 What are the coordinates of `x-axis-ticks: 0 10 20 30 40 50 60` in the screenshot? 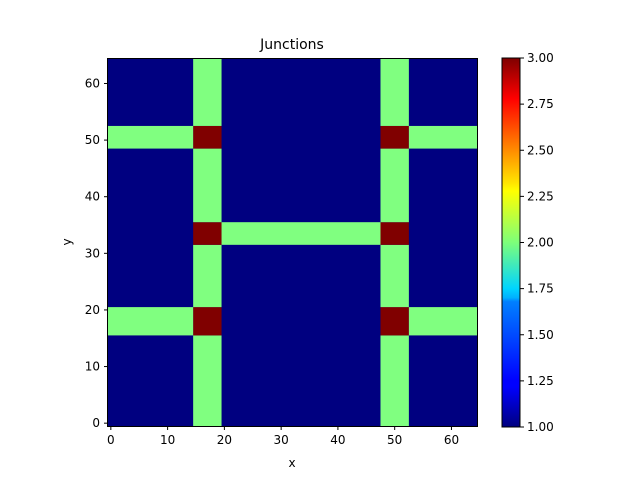 It's located at (283, 436).